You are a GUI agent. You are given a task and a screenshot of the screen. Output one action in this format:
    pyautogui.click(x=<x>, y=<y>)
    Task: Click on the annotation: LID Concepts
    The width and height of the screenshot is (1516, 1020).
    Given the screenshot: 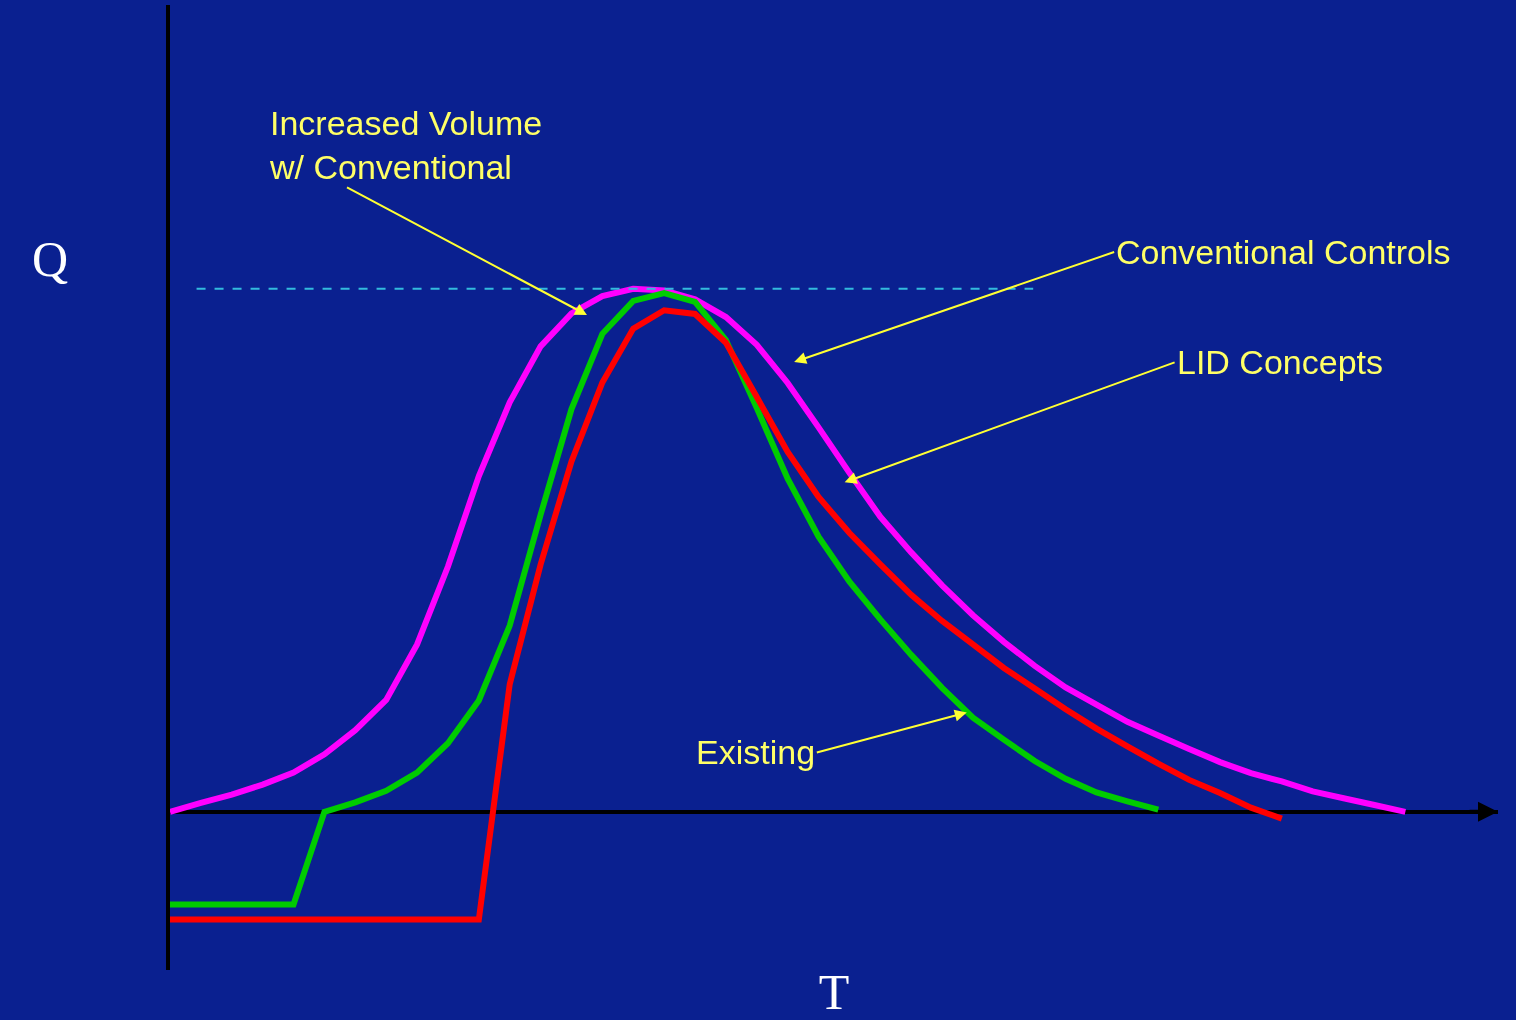 What is the action you would take?
    pyautogui.click(x=1280, y=362)
    